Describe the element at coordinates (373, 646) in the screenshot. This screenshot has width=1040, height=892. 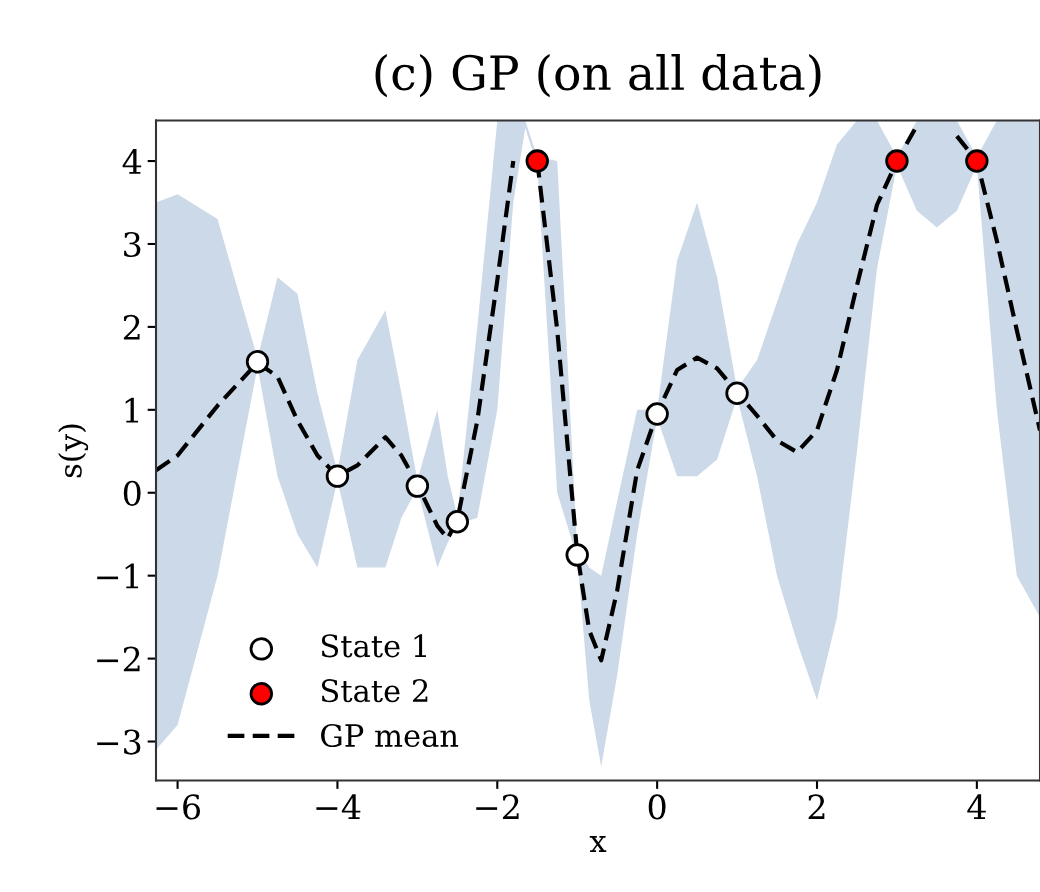
I see `legend-label: State 1` at that location.